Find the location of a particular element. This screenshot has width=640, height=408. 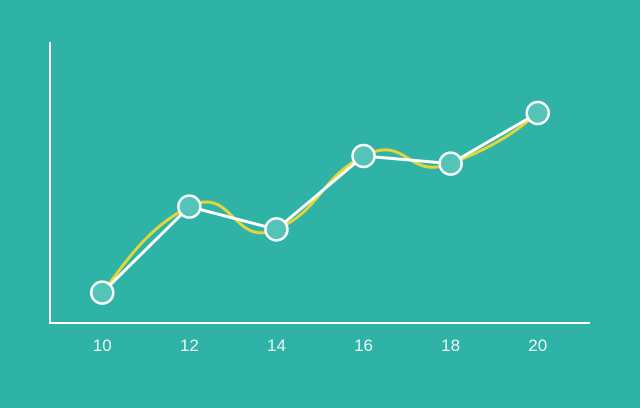

x-tick-label-18: 18 is located at coordinates (450, 345).